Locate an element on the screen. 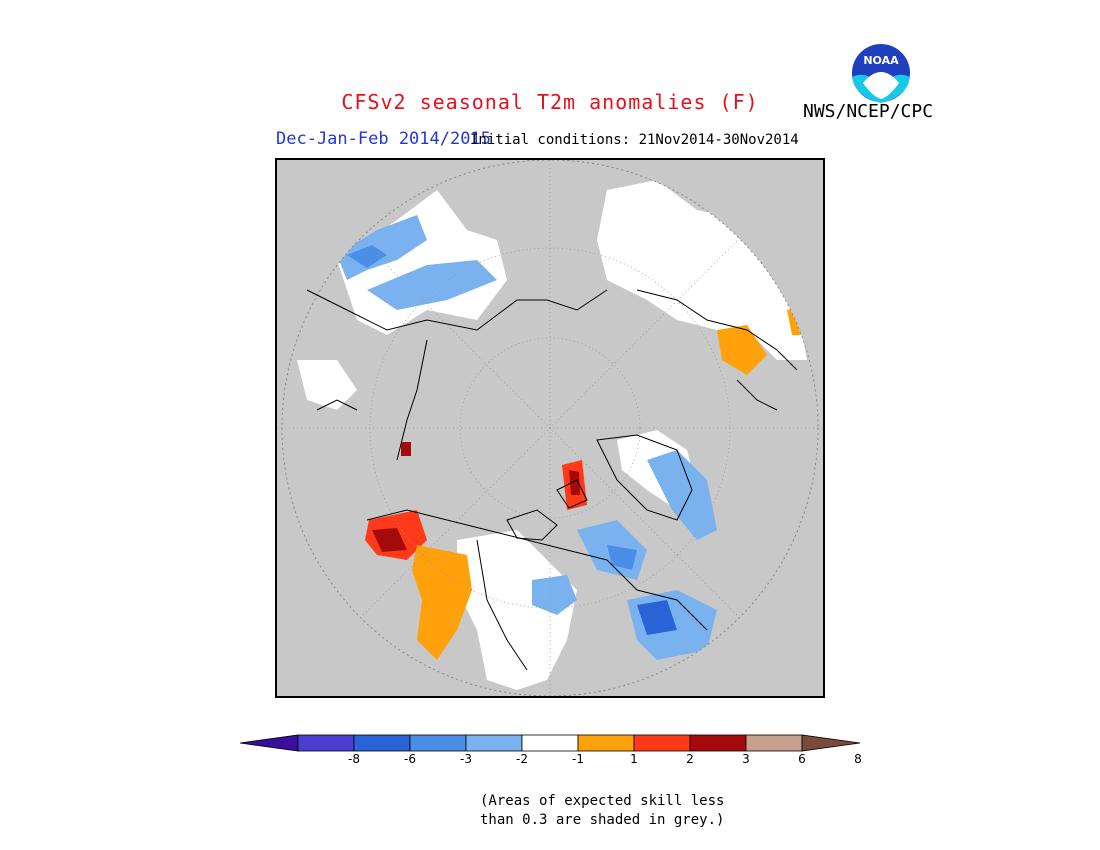 This screenshot has width=1100, height=850. neutral-region-canada is located at coordinates (517, 610).